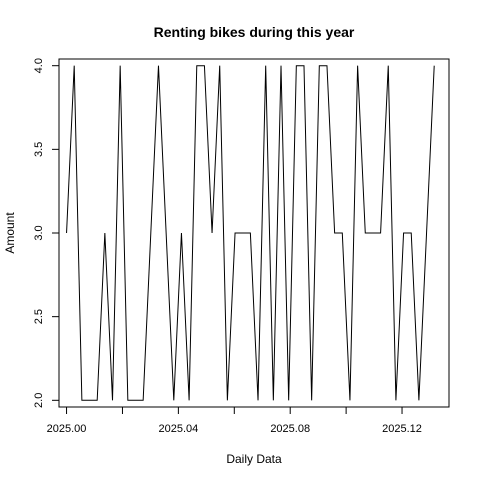 The width and height of the screenshot is (480, 480). I want to click on y-tick-label: 2.0, so click(39, 400).